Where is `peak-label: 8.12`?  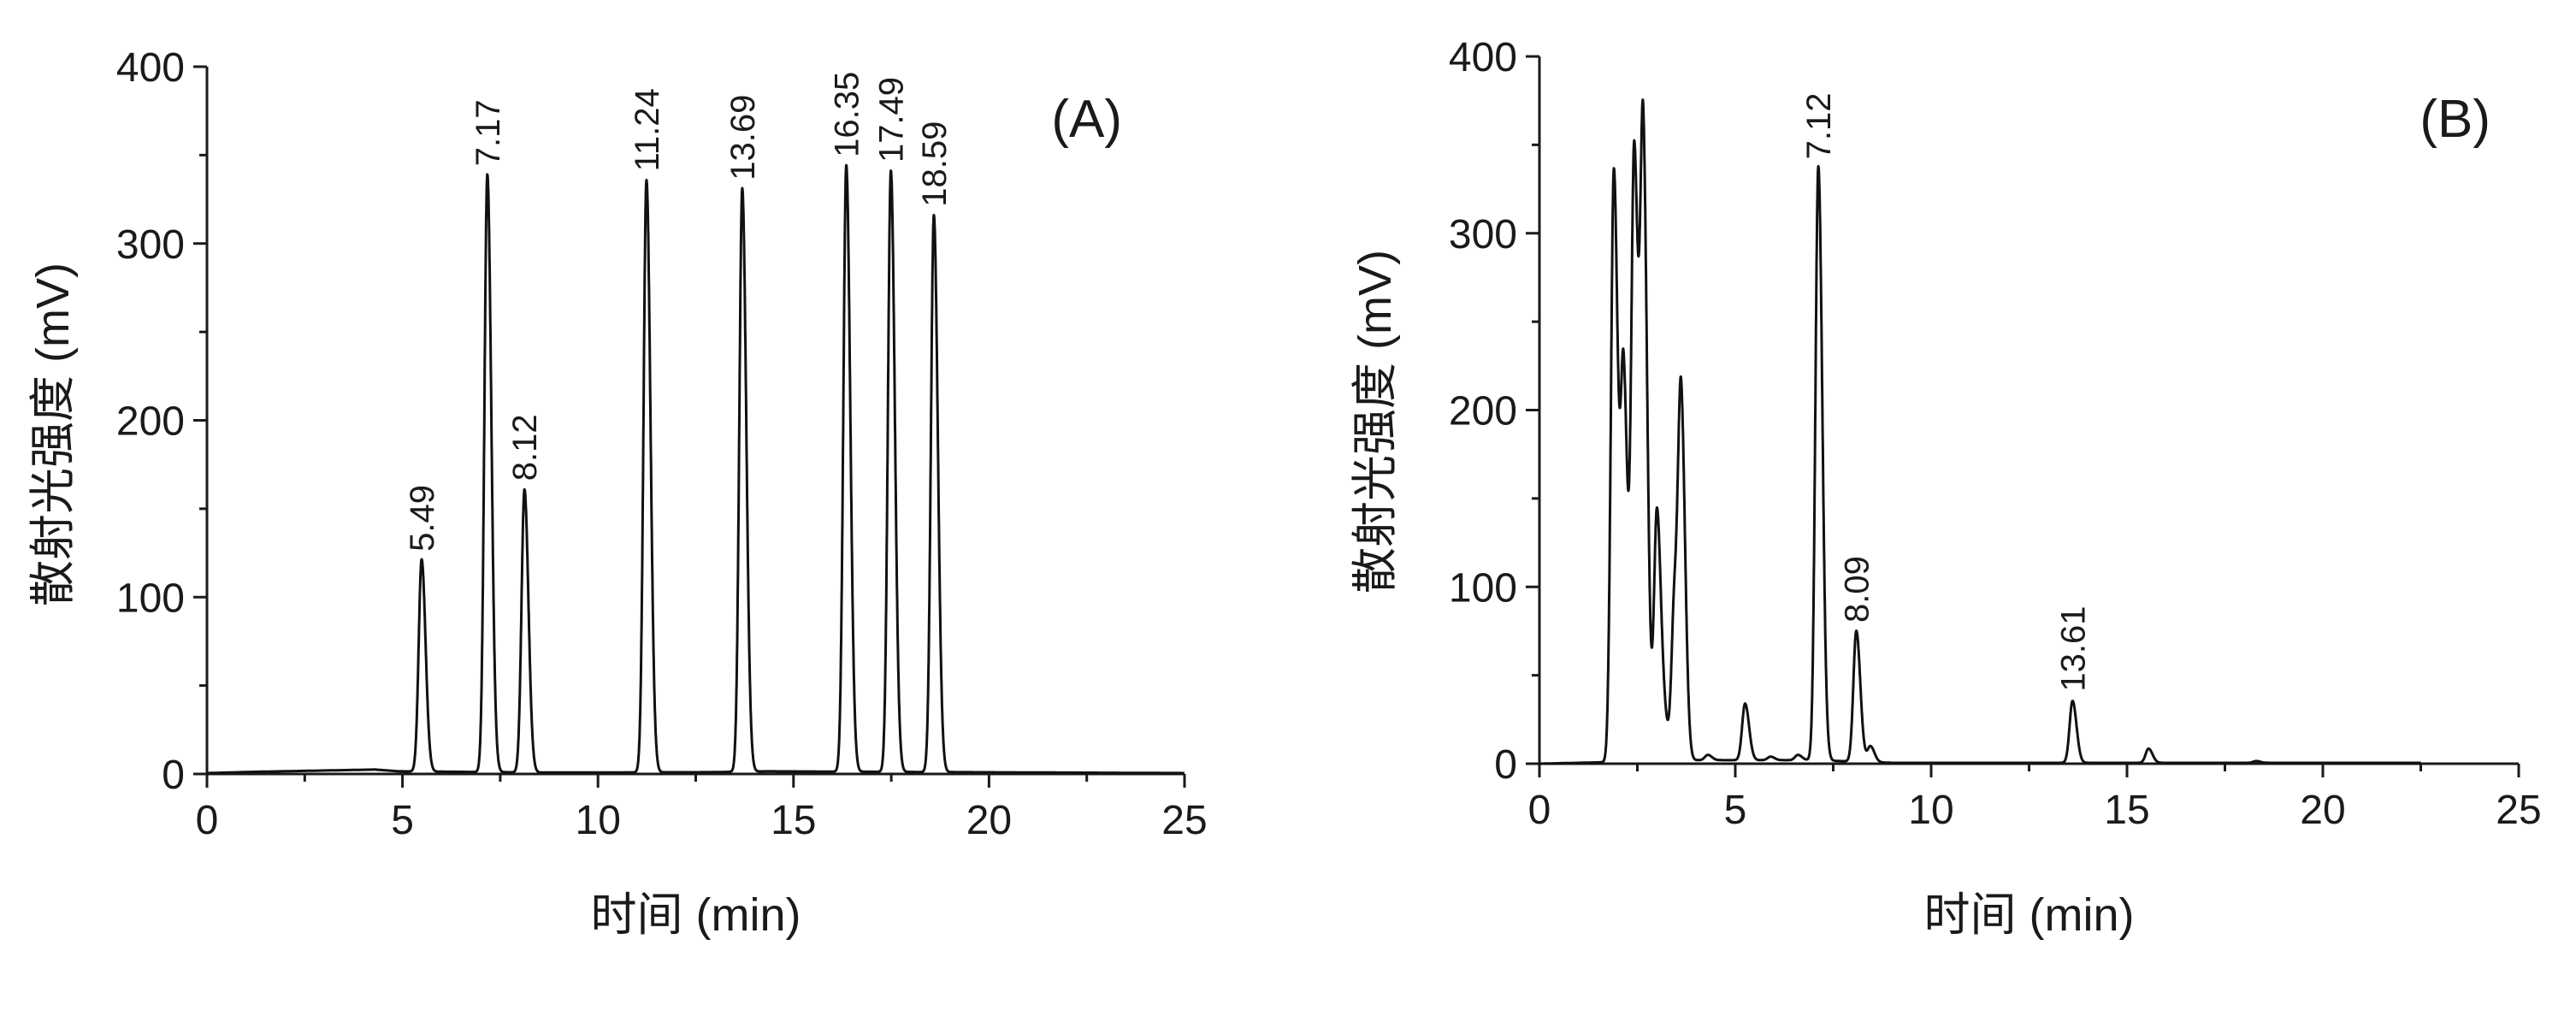
peak-label: 8.12 is located at coordinates (525, 447).